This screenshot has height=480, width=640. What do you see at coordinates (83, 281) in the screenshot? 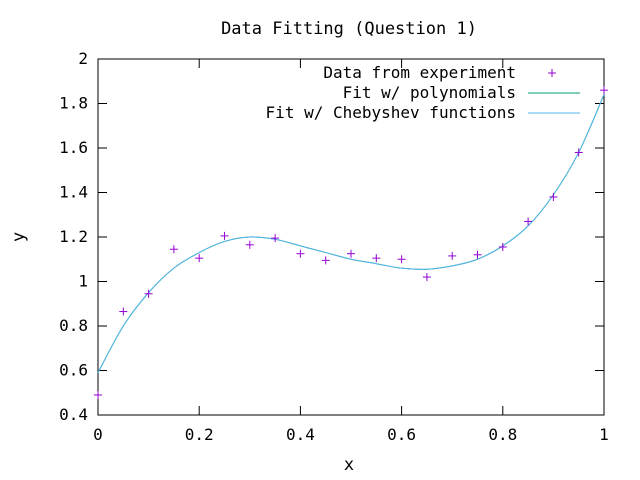
I see `y-tick-label: 1` at bounding box center [83, 281].